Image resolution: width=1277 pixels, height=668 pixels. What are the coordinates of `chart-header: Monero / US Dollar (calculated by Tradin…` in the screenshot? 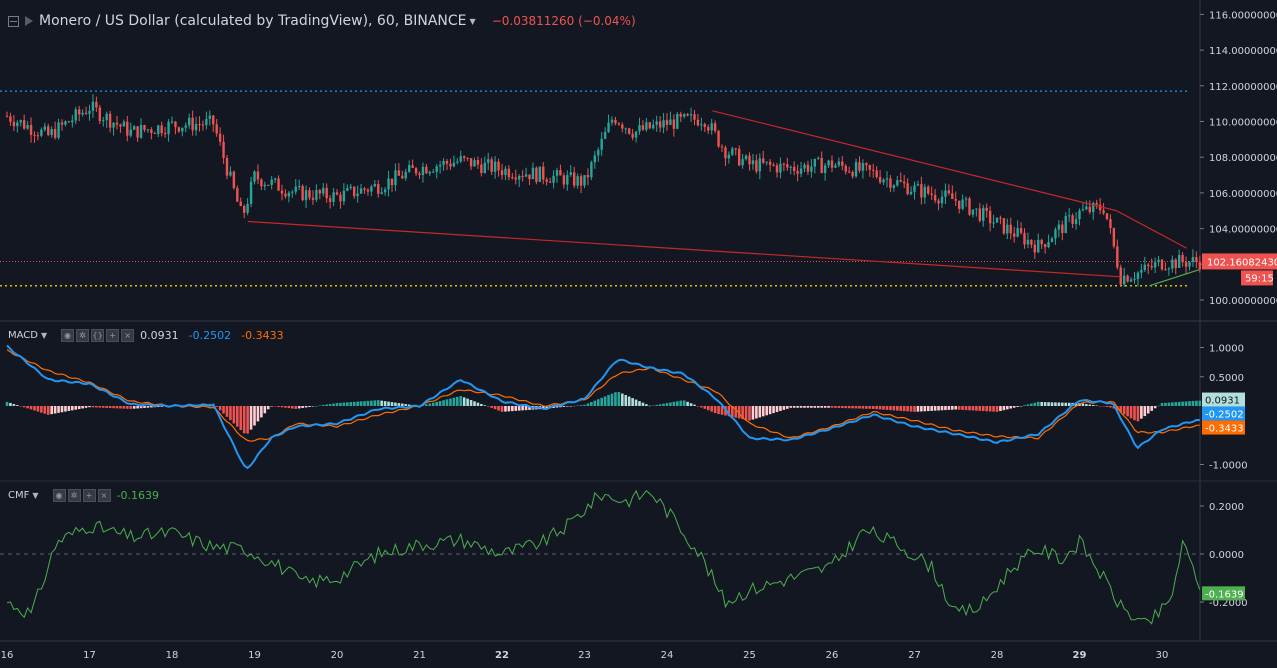 It's located at (322, 21).